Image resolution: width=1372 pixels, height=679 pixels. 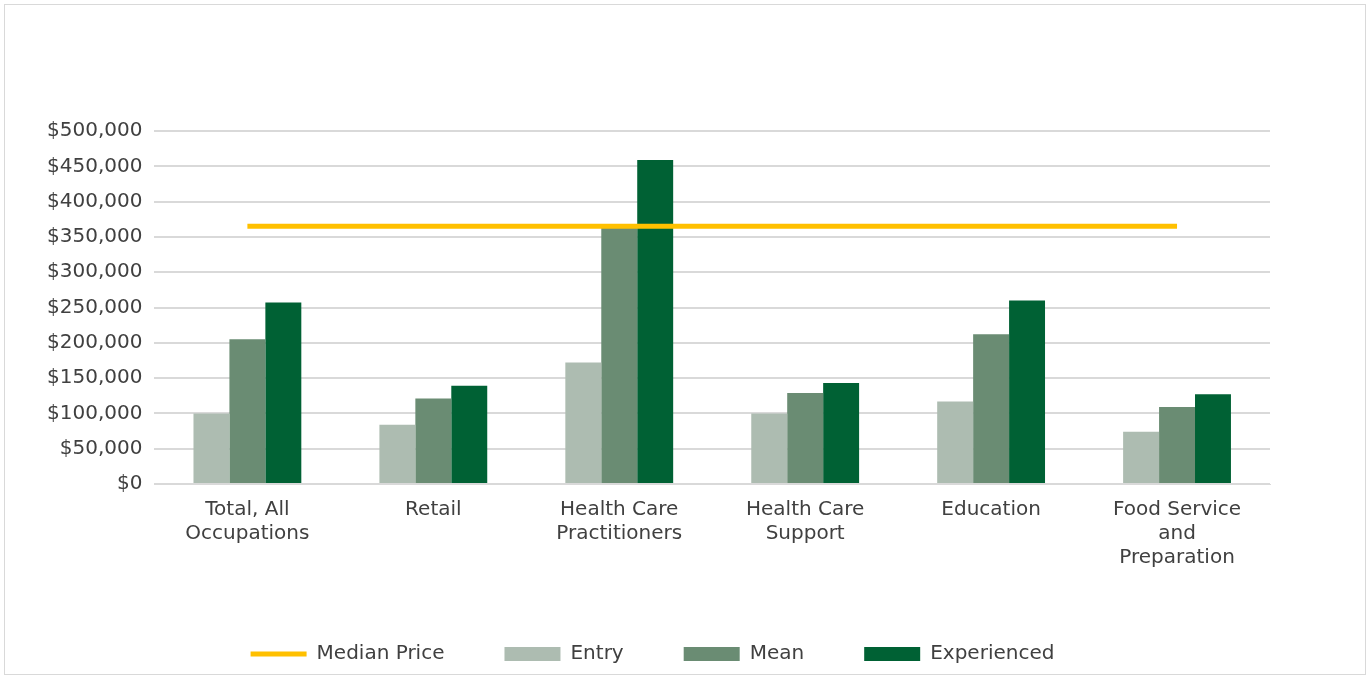 I want to click on x-tick-label: Education, so click(x=991, y=508).